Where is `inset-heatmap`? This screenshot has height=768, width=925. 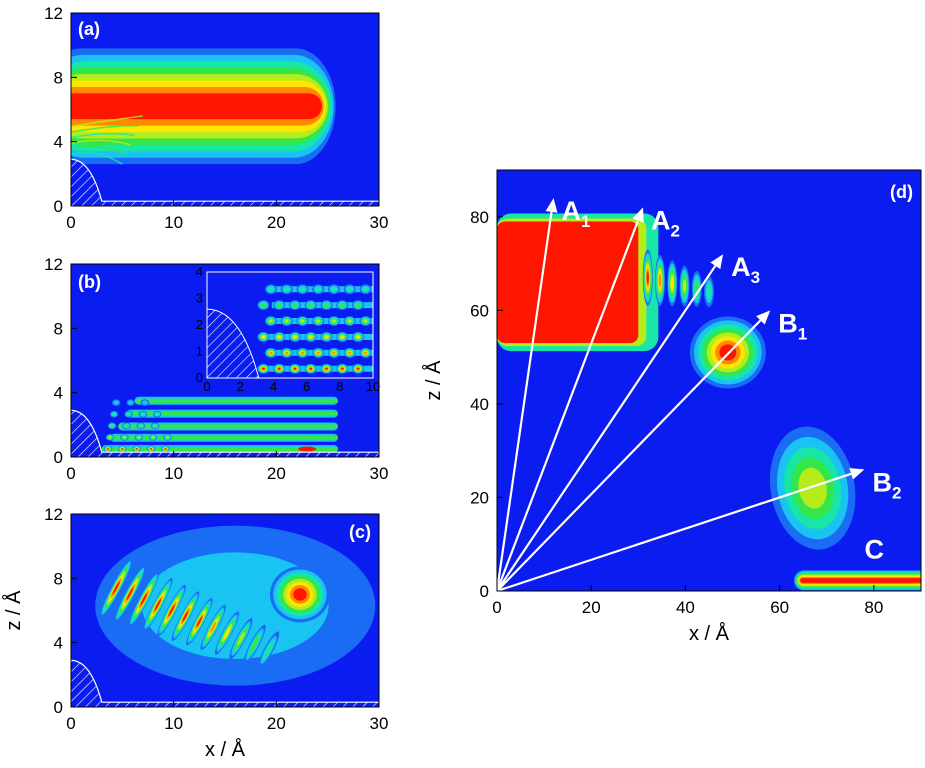
inset-heatmap is located at coordinates (290, 325).